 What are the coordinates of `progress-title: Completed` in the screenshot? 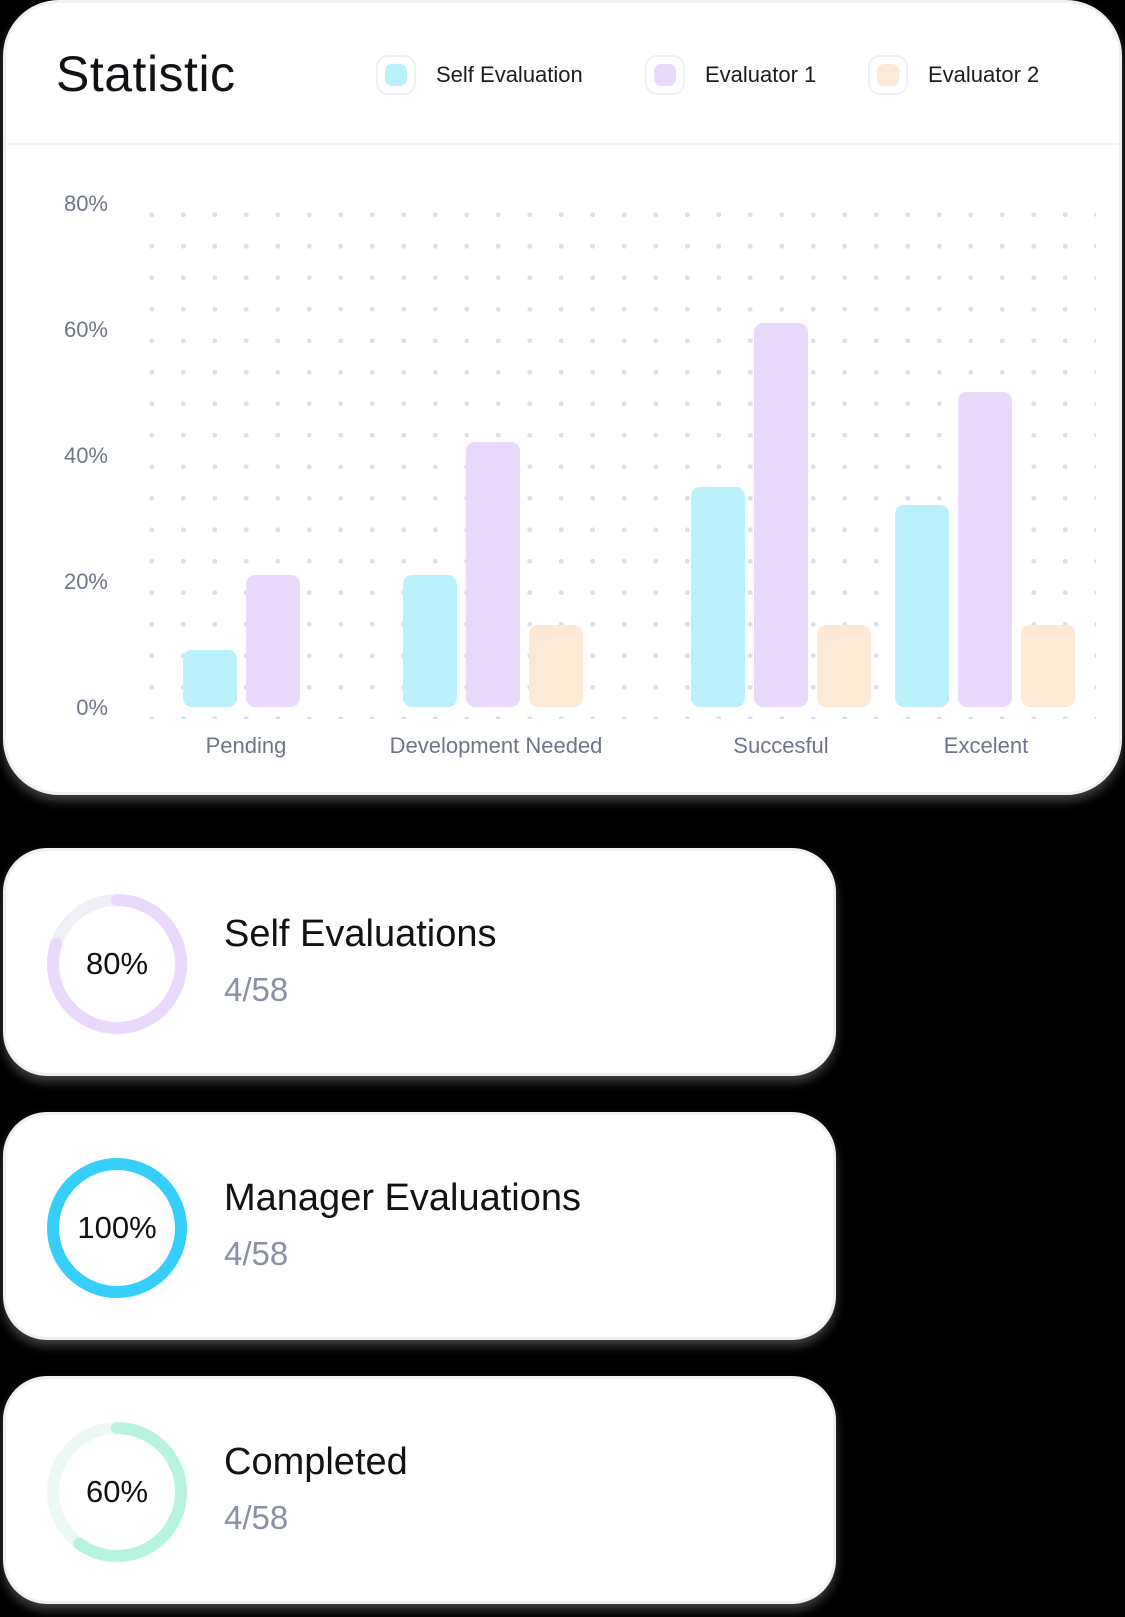 It's located at (316, 1462).